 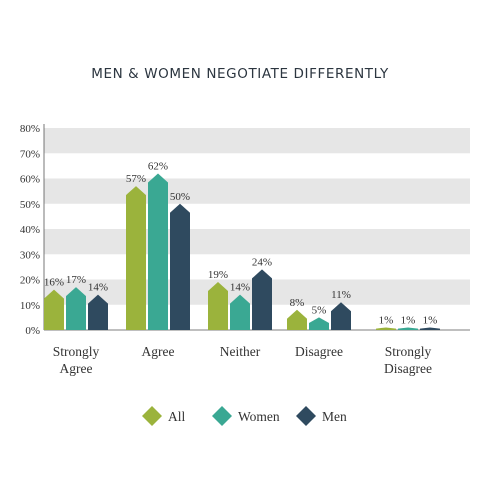 I want to click on data-label: 62%, so click(x=158, y=166).